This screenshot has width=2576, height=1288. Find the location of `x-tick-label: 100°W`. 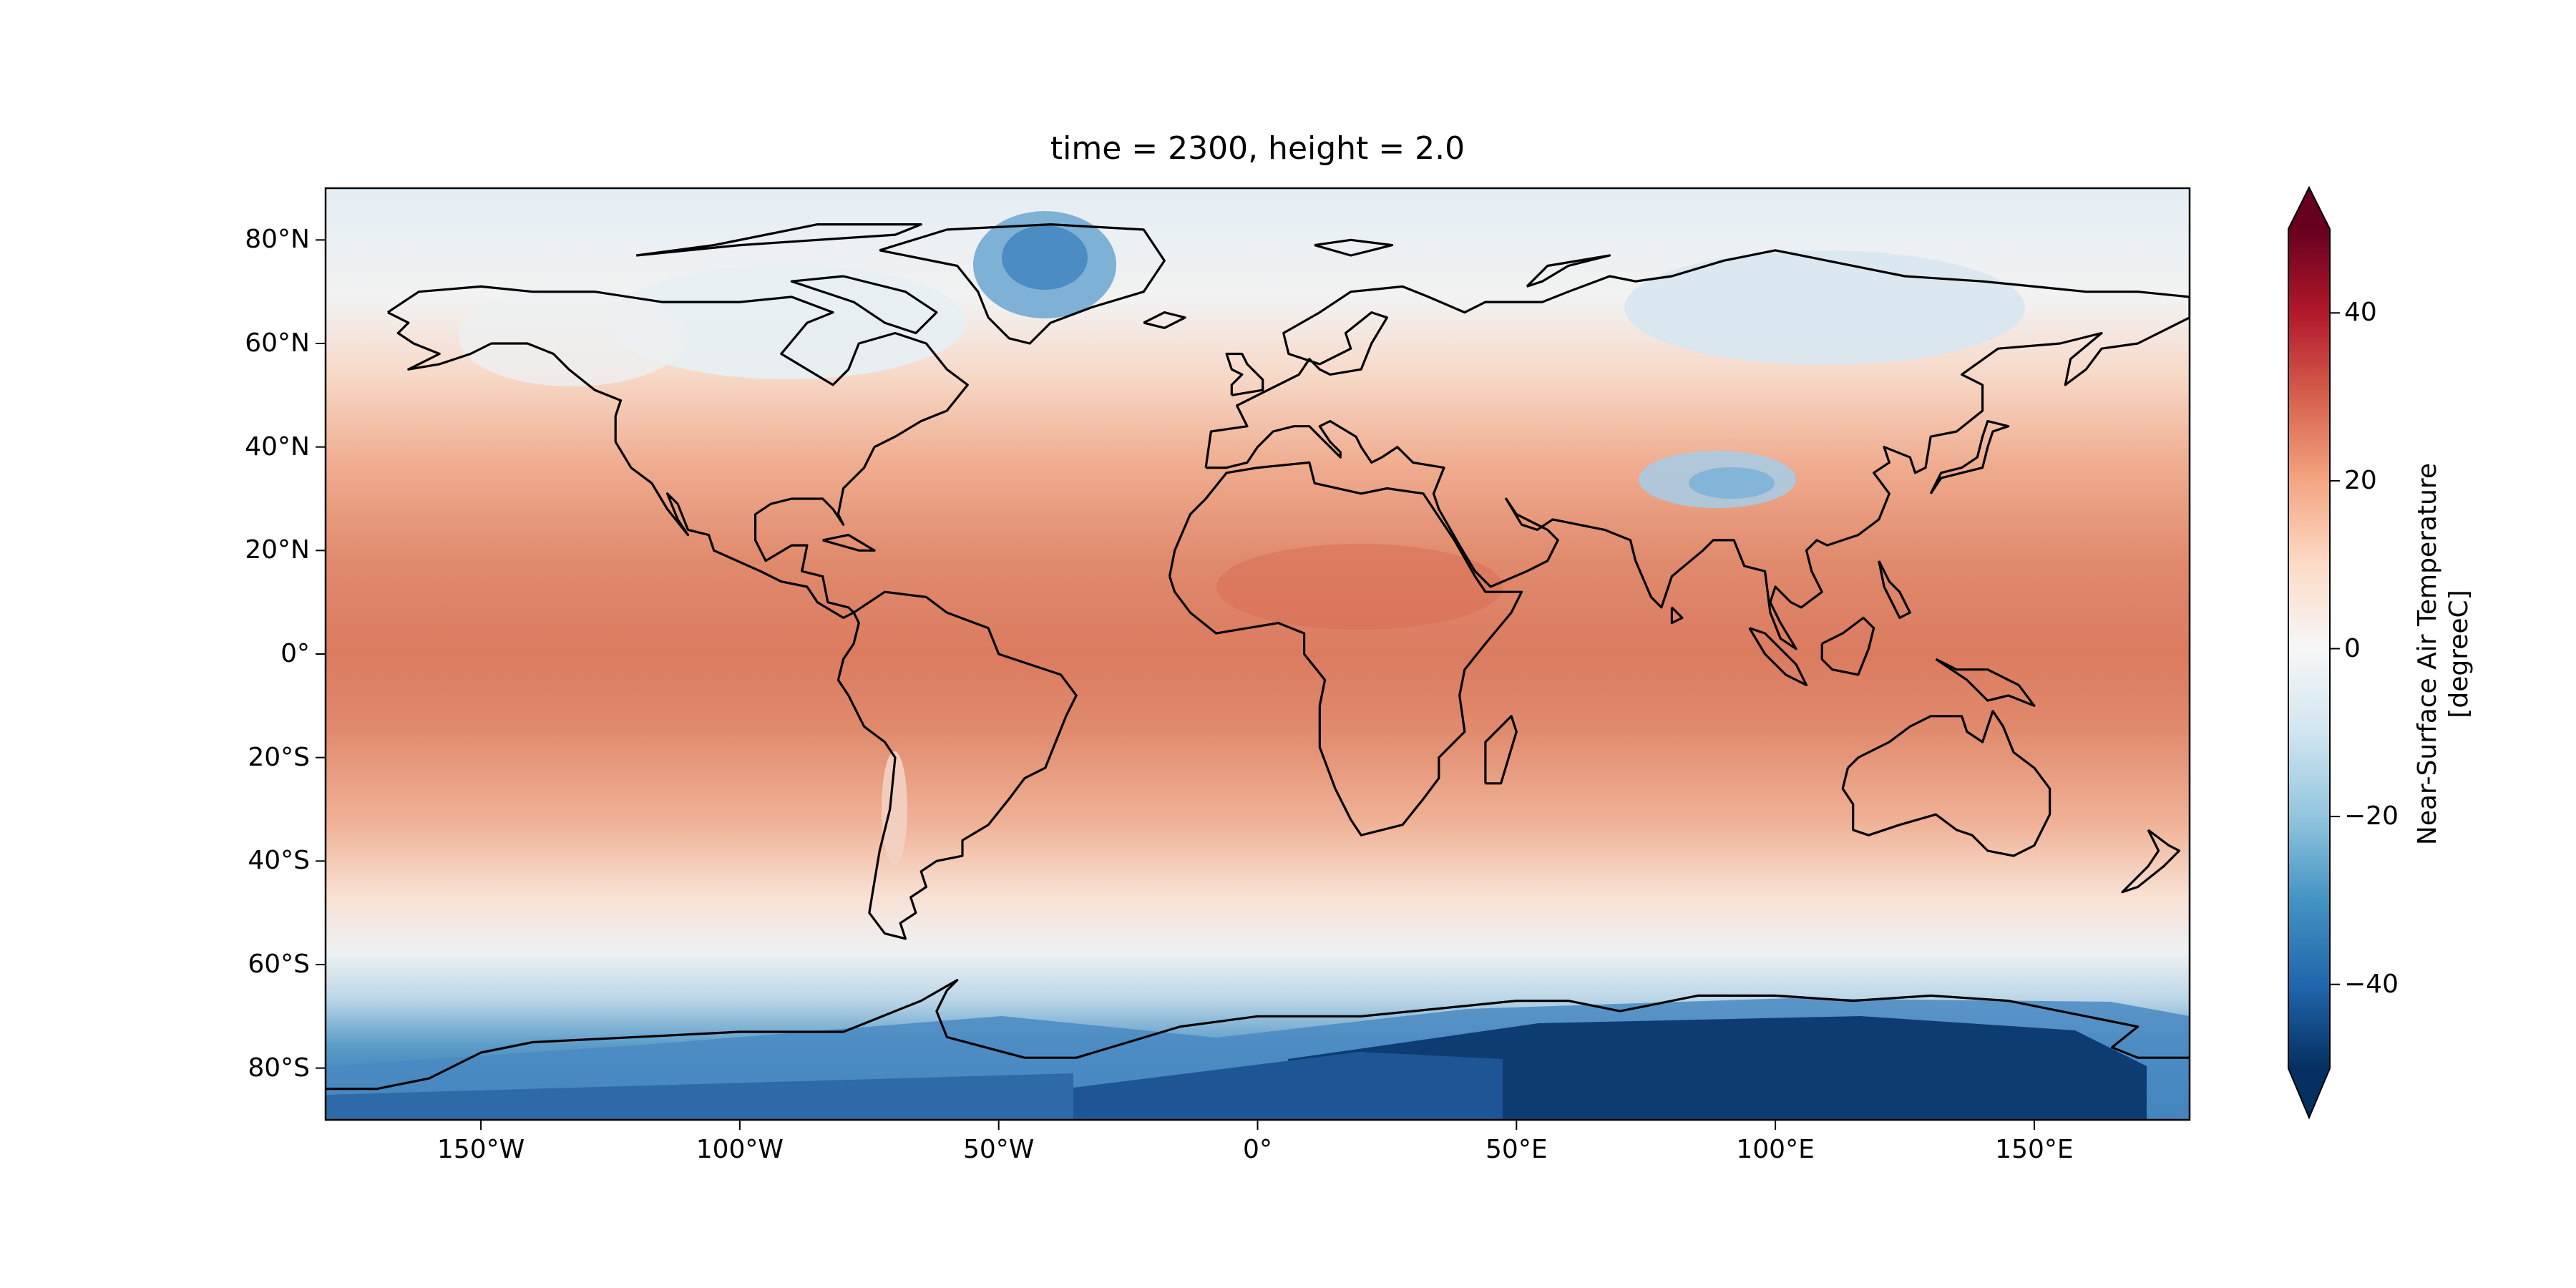

x-tick-label: 100°W is located at coordinates (740, 1149).